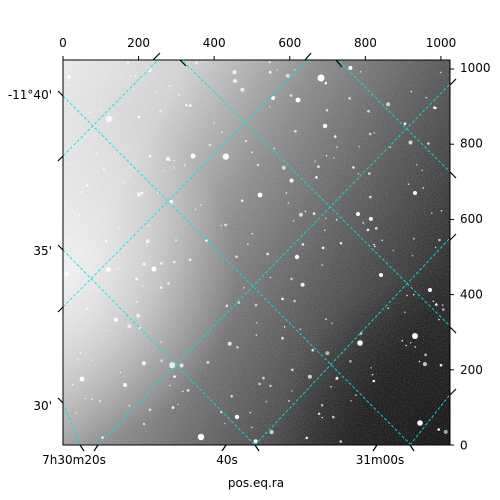 Image resolution: width=500 pixels, height=500 pixels. I want to click on dec-tick-label: 35', so click(42, 251).